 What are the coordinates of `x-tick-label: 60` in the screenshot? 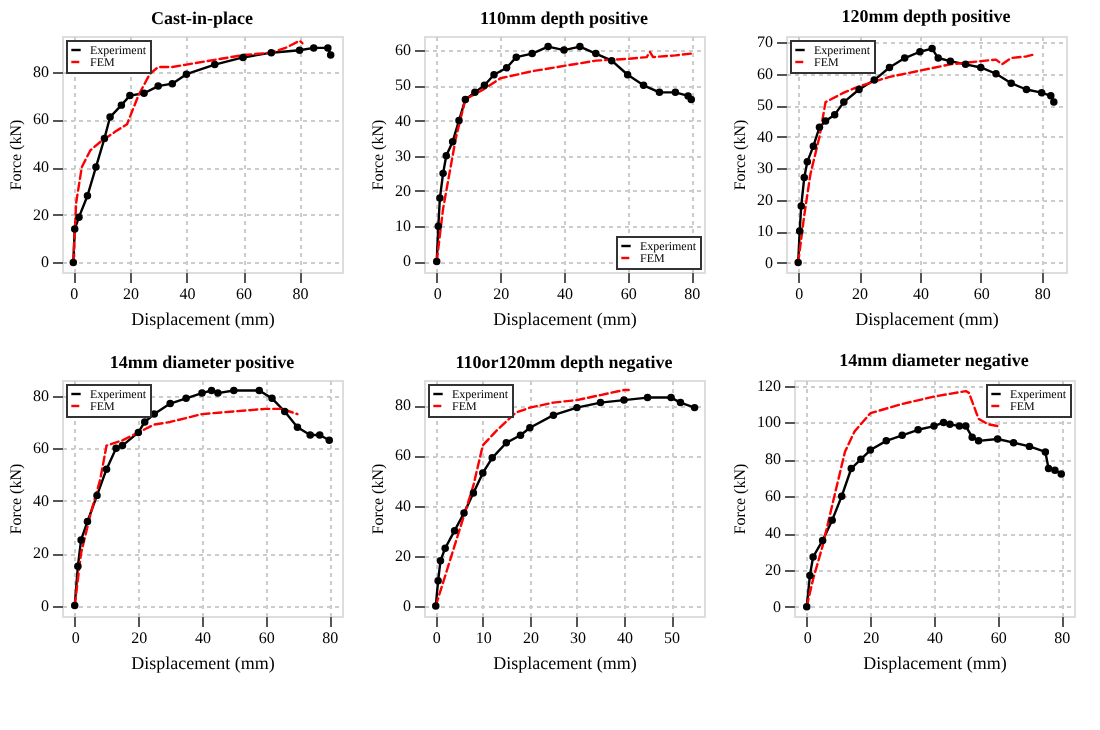 It's located at (244, 294).